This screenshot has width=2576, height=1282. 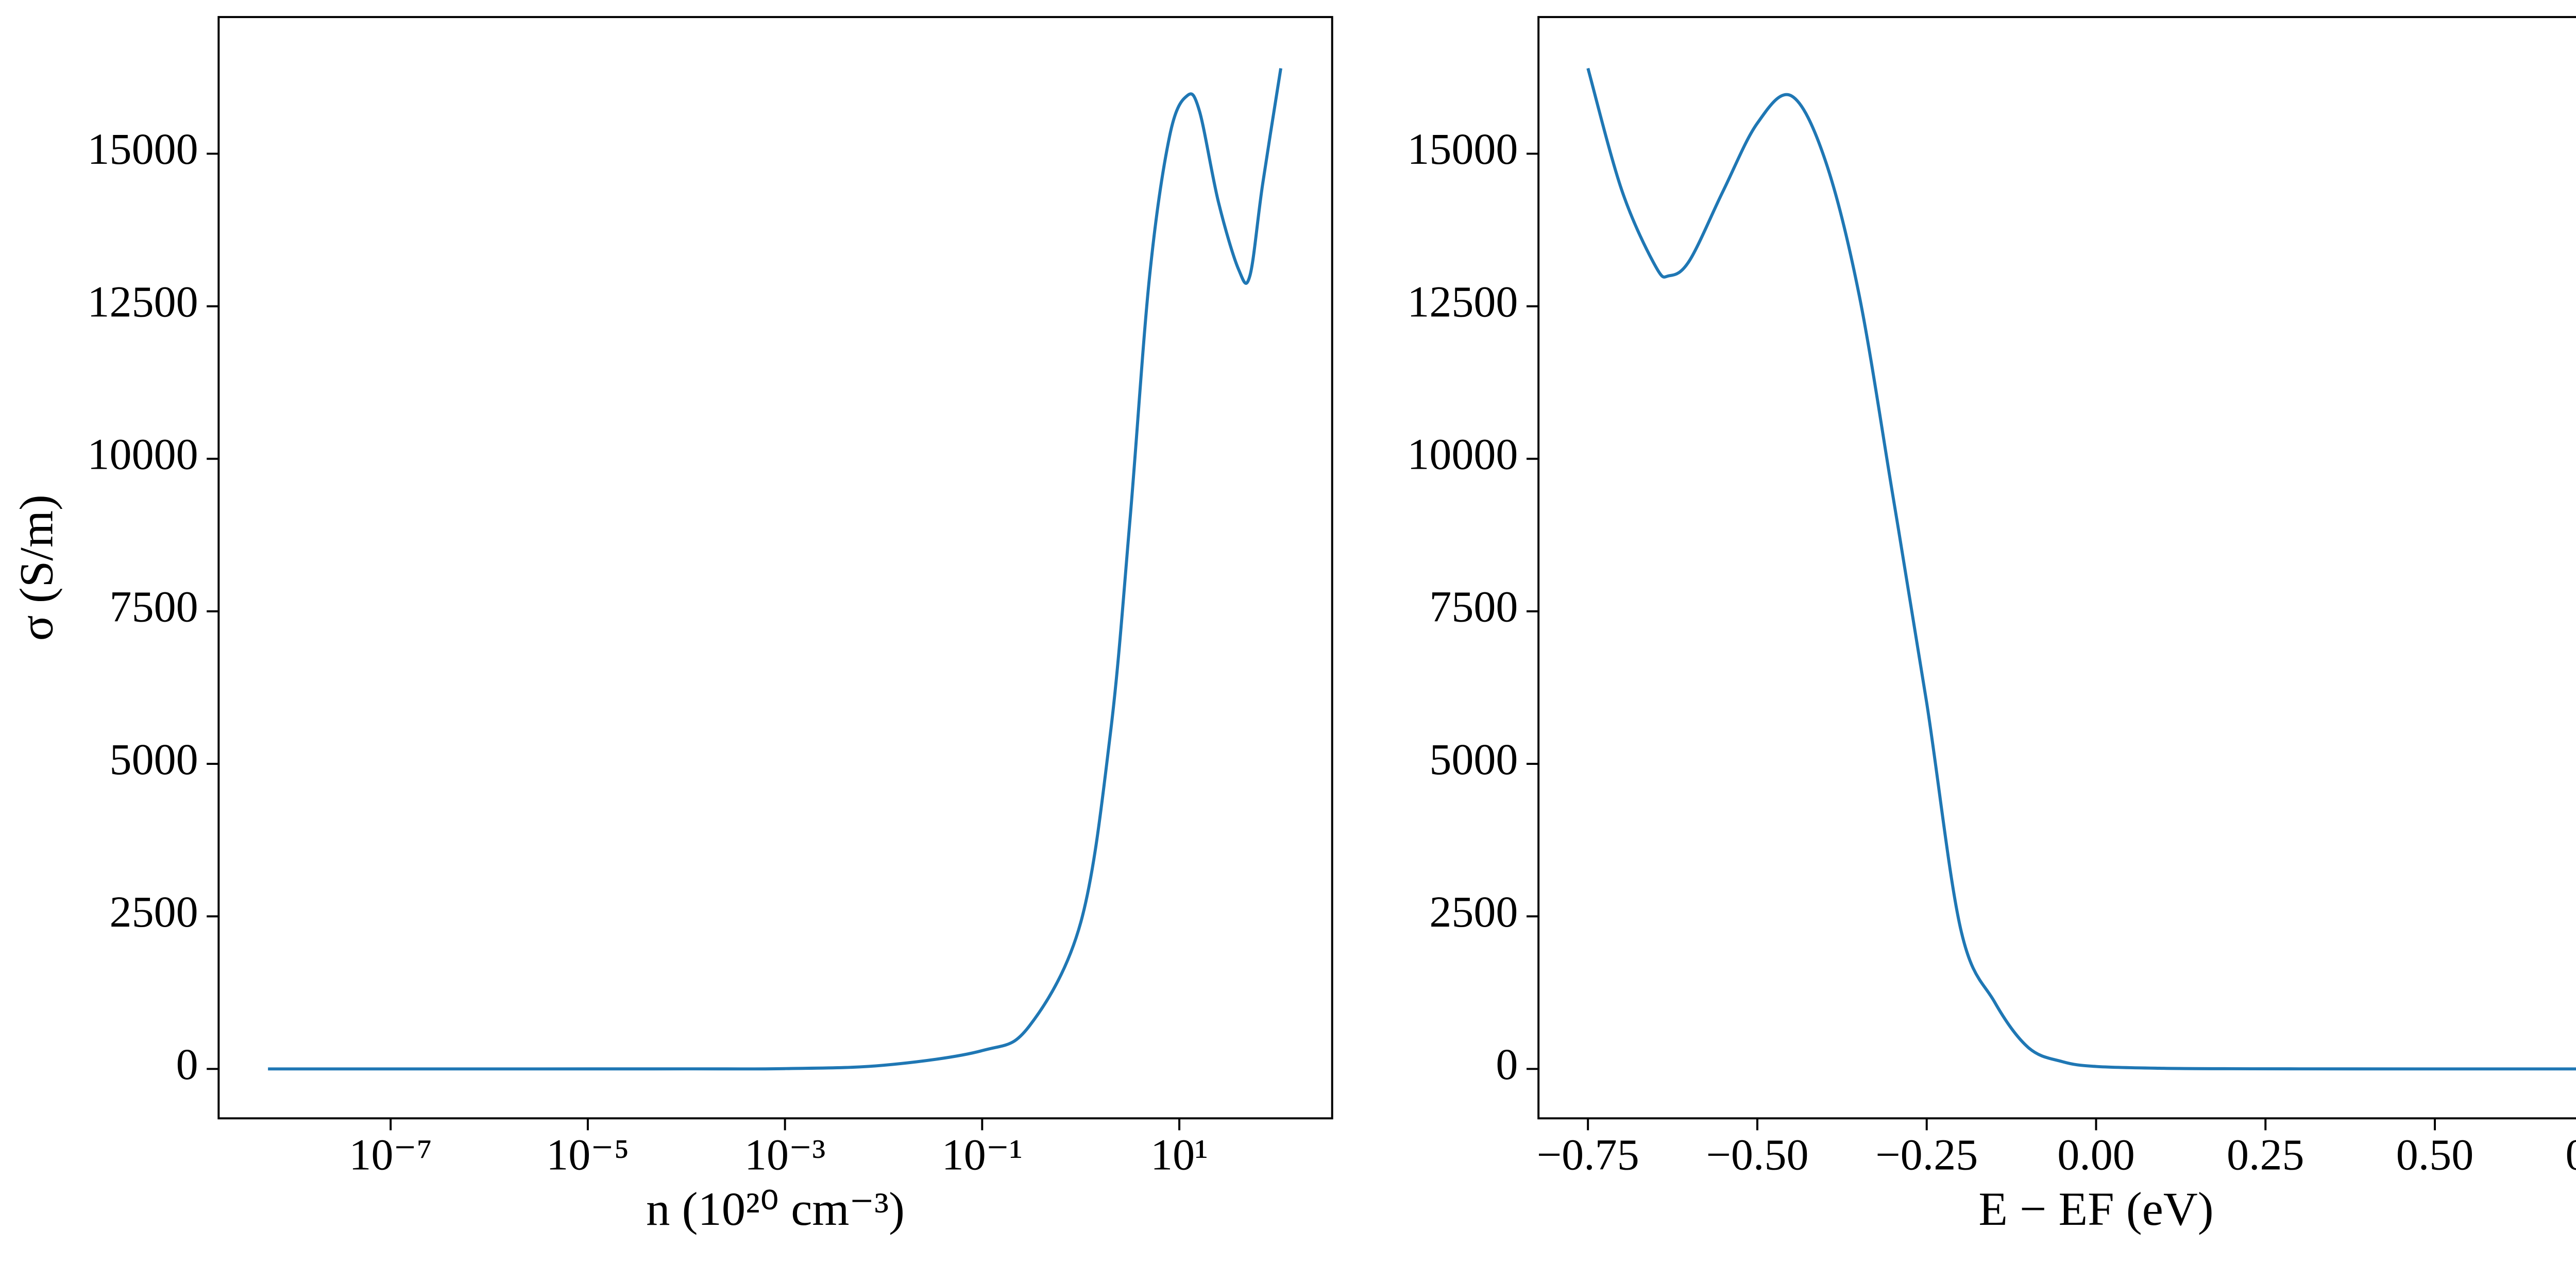 What do you see at coordinates (2095, 1209) in the screenshot?
I see `x-axis-label: E − EF (eV)` at bounding box center [2095, 1209].